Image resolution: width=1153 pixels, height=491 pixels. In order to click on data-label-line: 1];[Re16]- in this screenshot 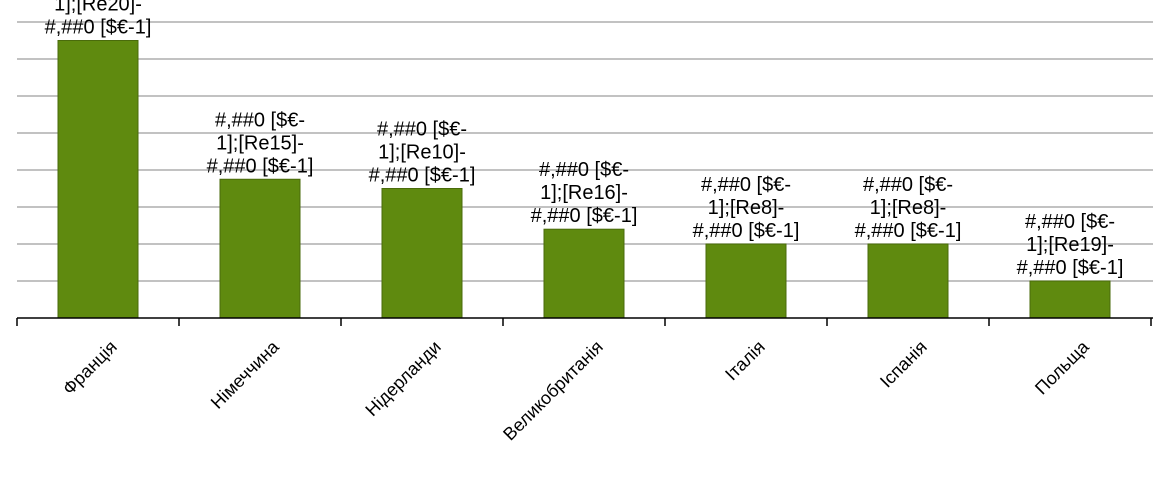, I will do `click(584, 193)`.